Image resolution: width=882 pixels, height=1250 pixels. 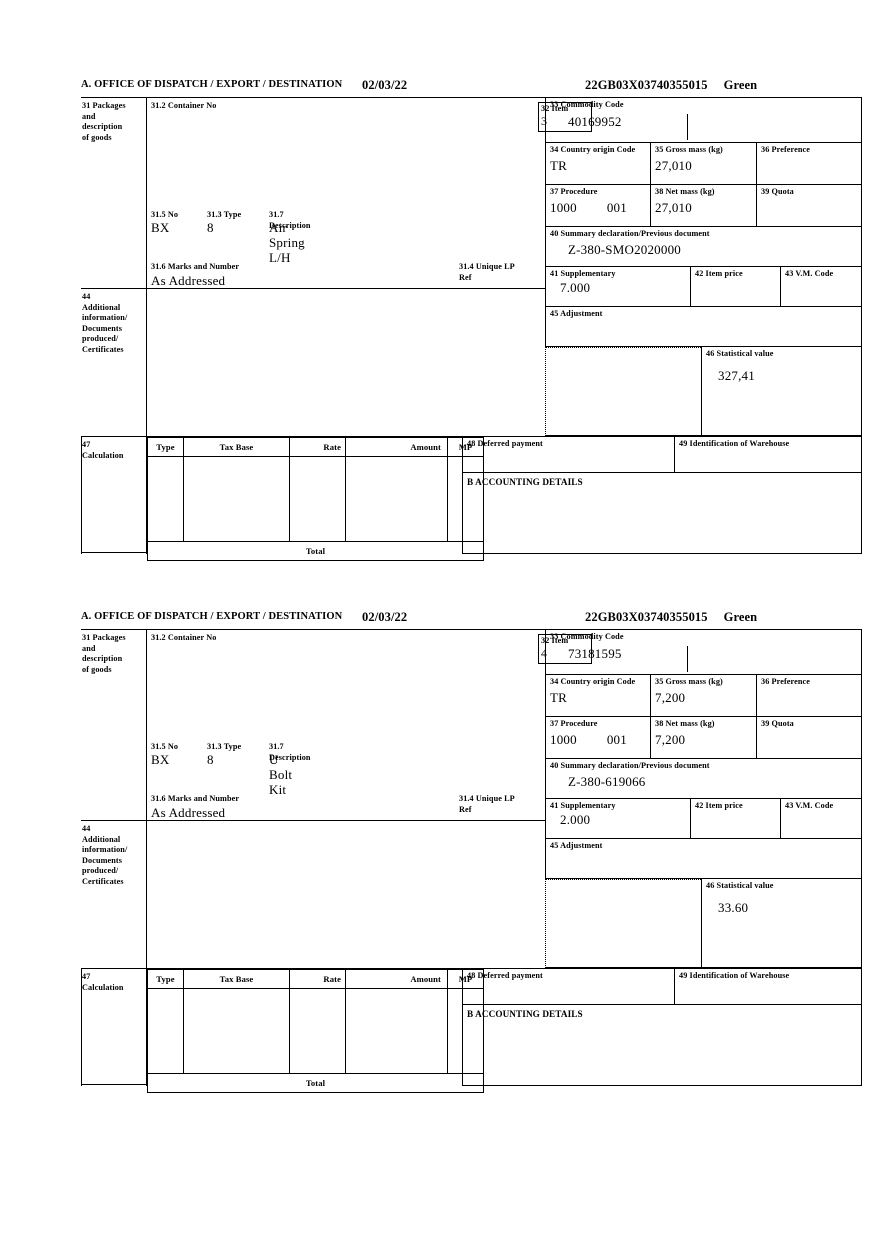 I want to click on box-35-value: 27,010, so click(x=673, y=165).